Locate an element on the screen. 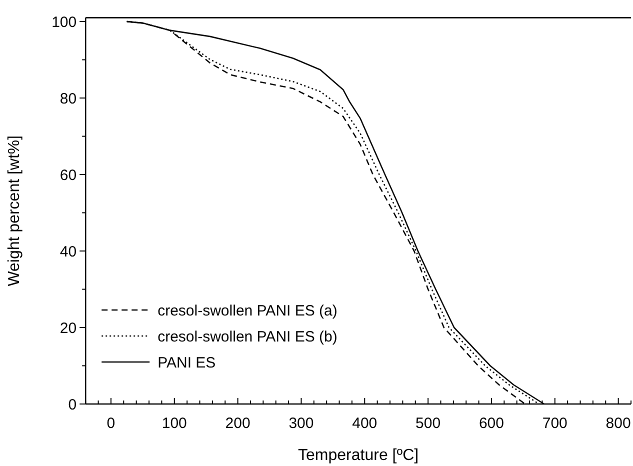 The width and height of the screenshot is (633, 466). x-tick-label: 800 is located at coordinates (618, 423).